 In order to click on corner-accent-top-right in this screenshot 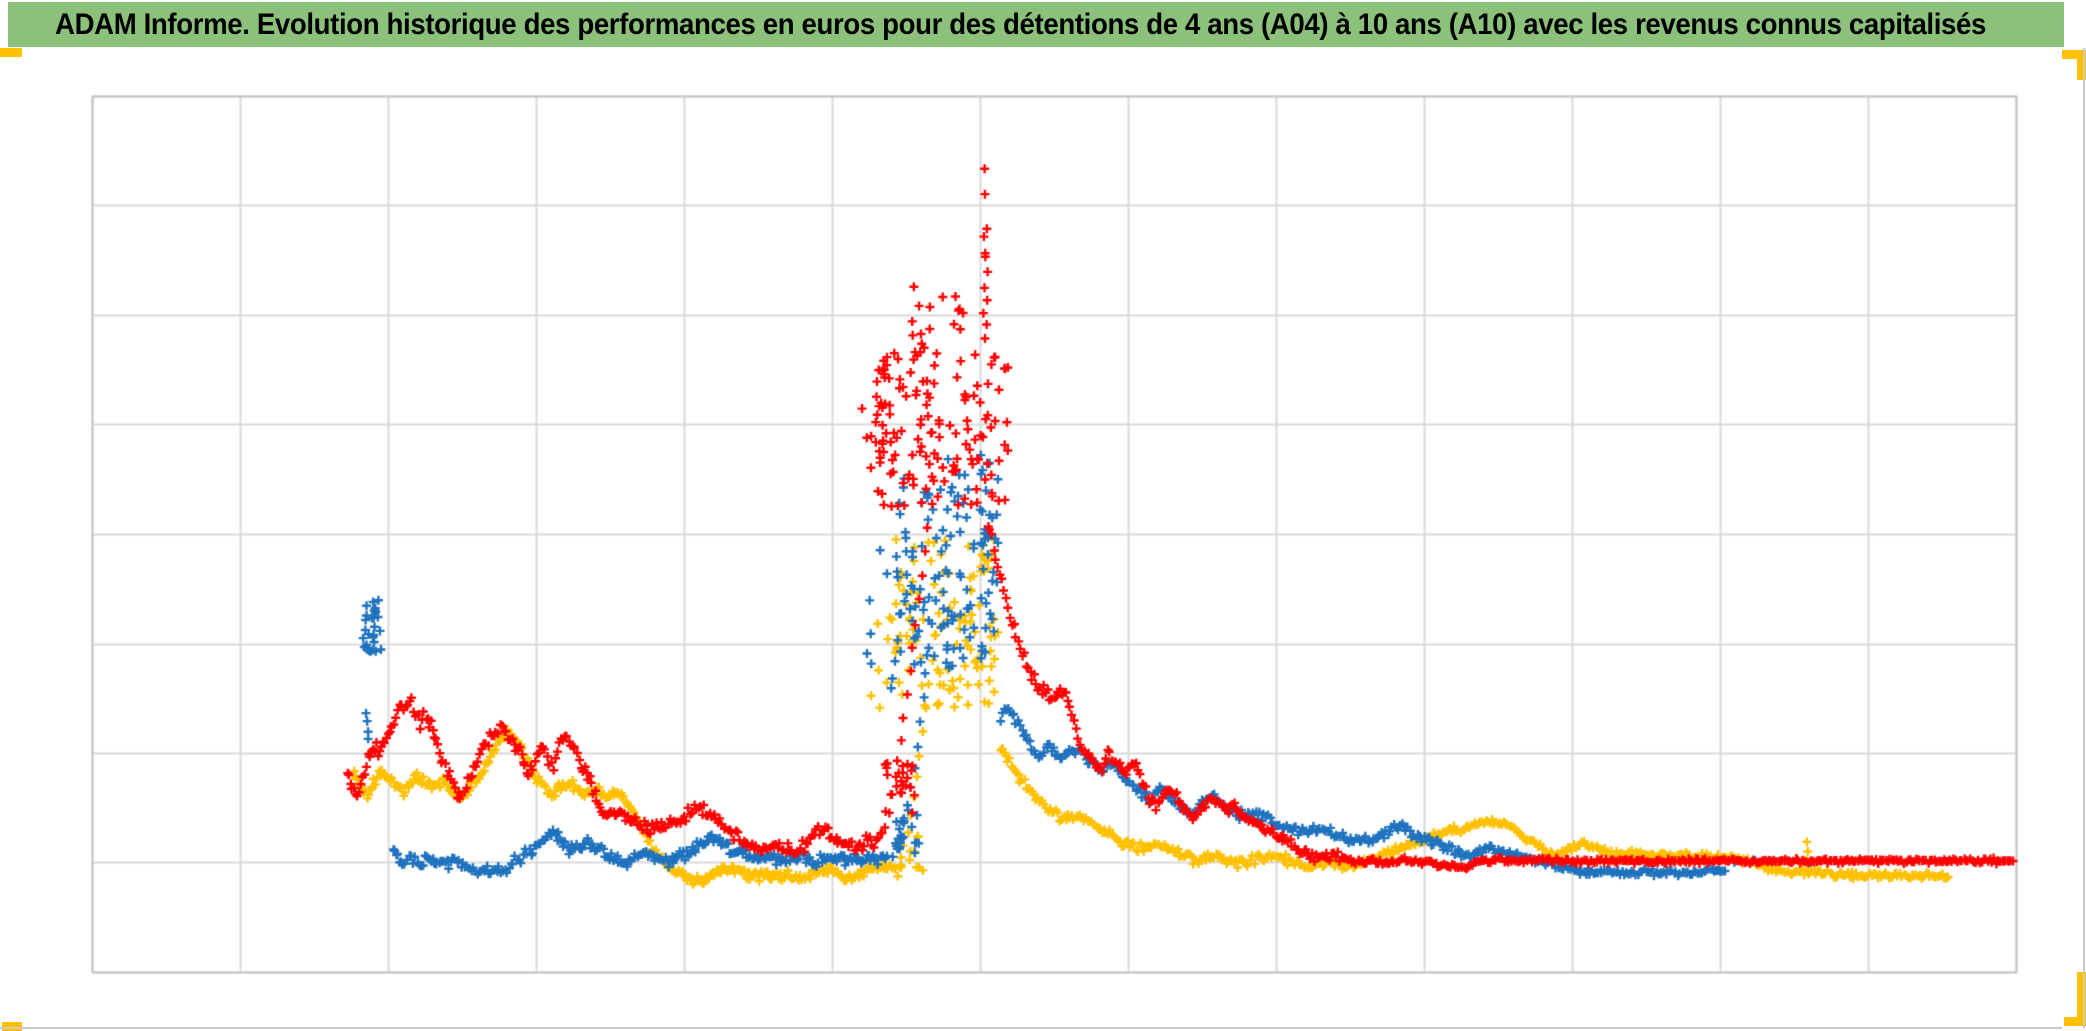, I will do `click(2074, 54)`.